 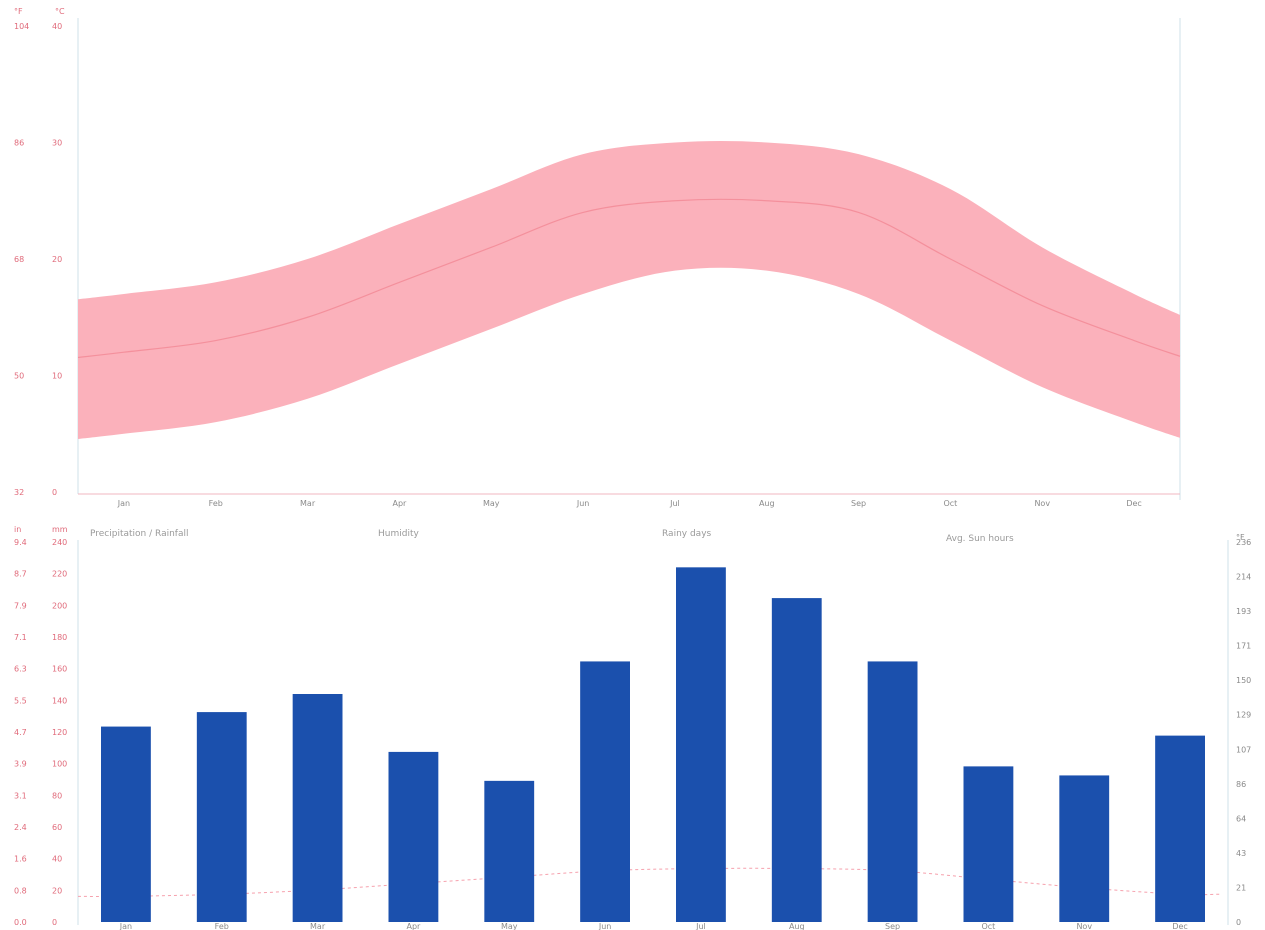 What do you see at coordinates (583, 503) in the screenshot?
I see `temp-x-tick: Jun` at bounding box center [583, 503].